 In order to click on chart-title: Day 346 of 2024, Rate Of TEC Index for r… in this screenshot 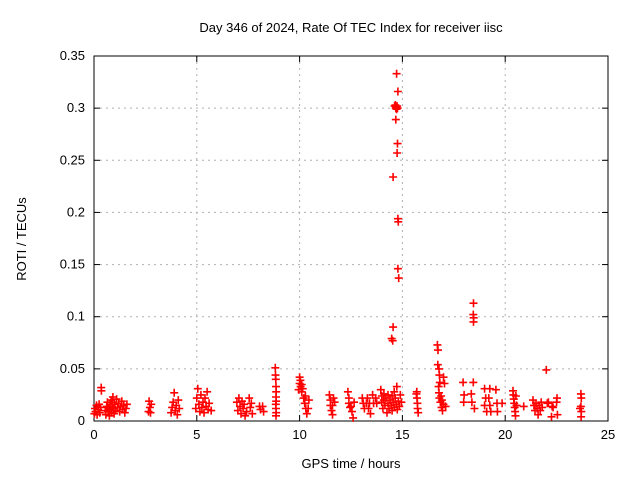, I will do `click(351, 27)`.